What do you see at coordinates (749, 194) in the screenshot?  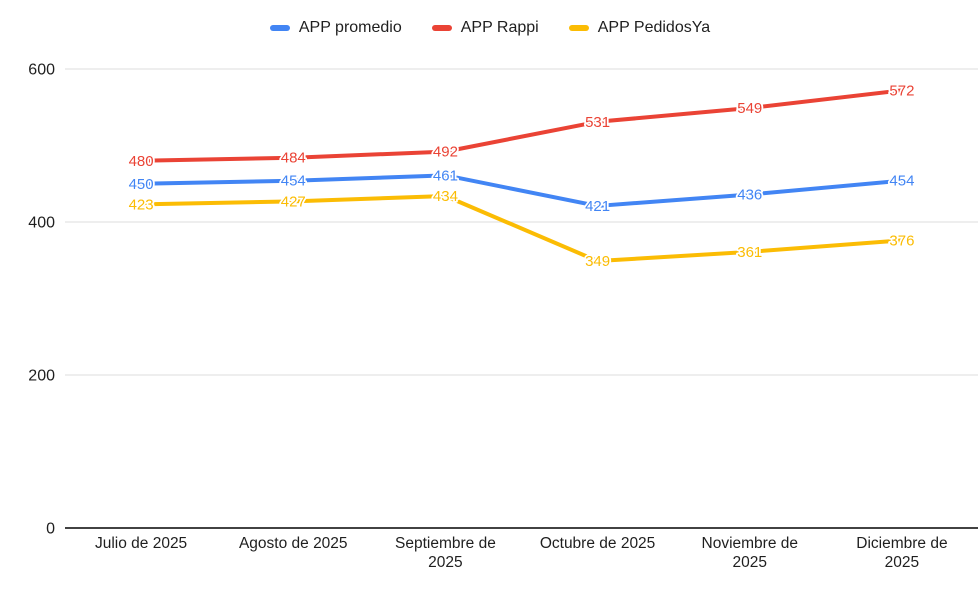 I see `data-label-app-promedio-4: 436` at bounding box center [749, 194].